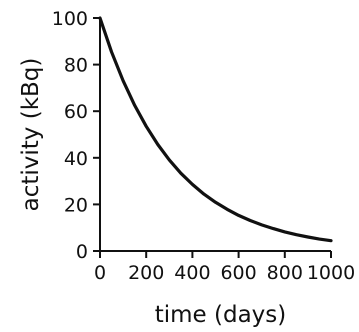  I want to click on y-tick-label: 100, so click(70, 19).